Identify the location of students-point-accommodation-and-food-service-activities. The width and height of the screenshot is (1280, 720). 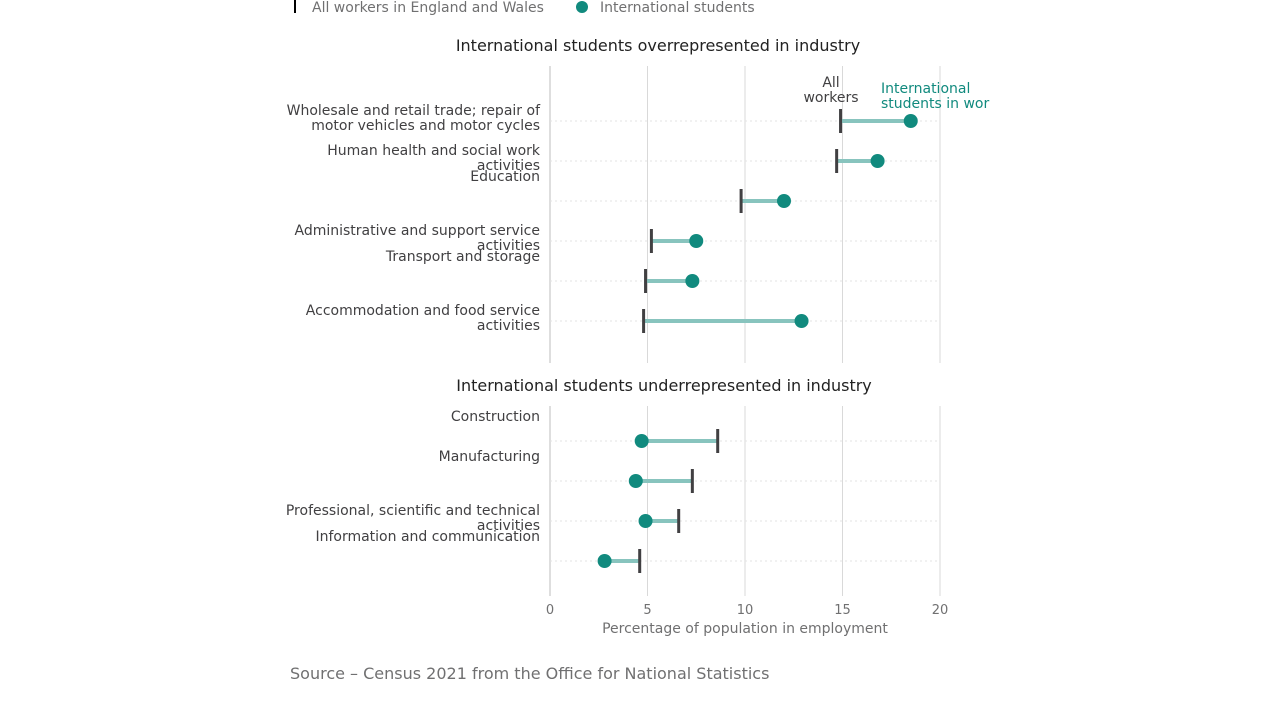
(801, 321).